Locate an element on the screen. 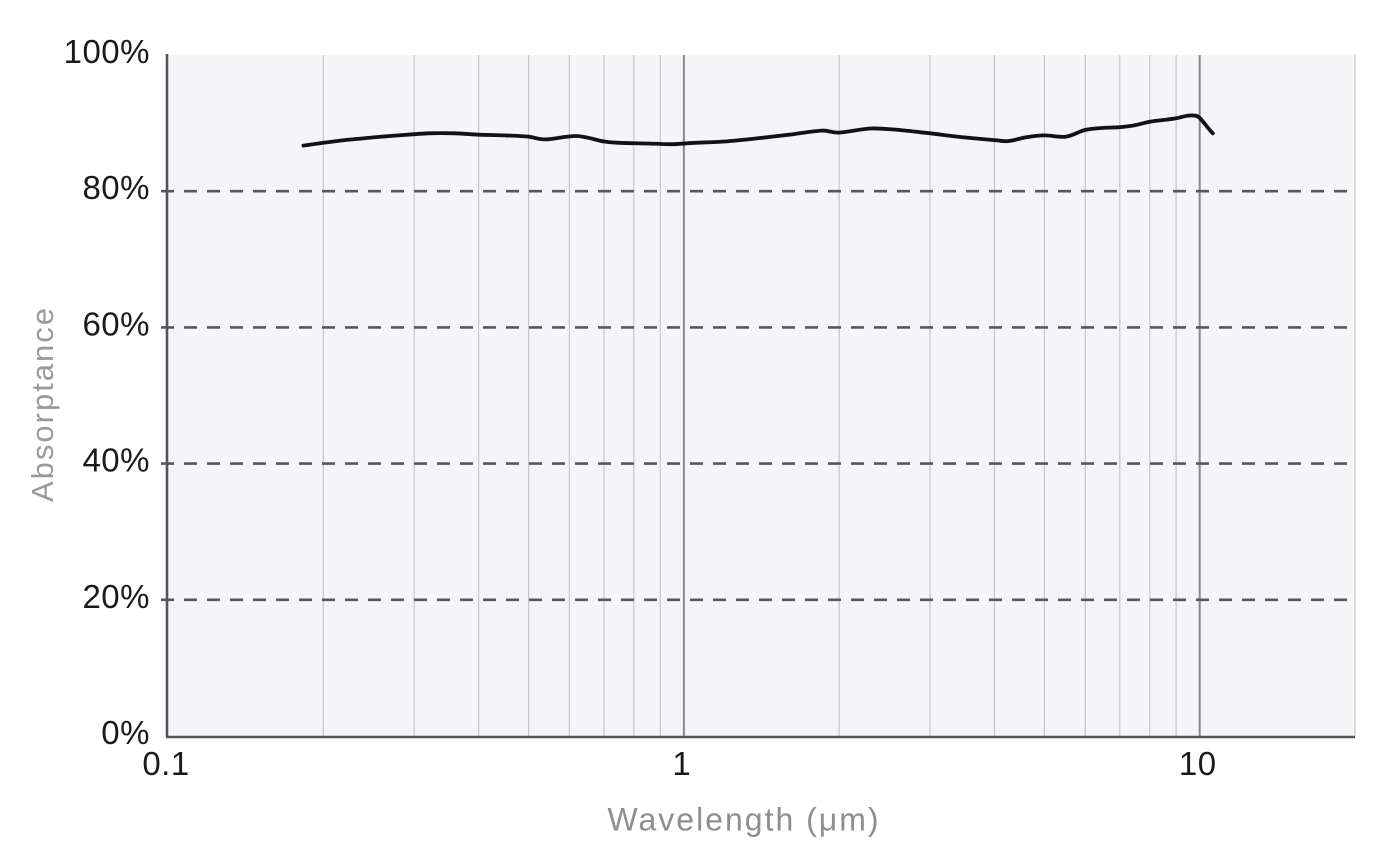  y-axis-title: Absorptance is located at coordinates (42, 404).